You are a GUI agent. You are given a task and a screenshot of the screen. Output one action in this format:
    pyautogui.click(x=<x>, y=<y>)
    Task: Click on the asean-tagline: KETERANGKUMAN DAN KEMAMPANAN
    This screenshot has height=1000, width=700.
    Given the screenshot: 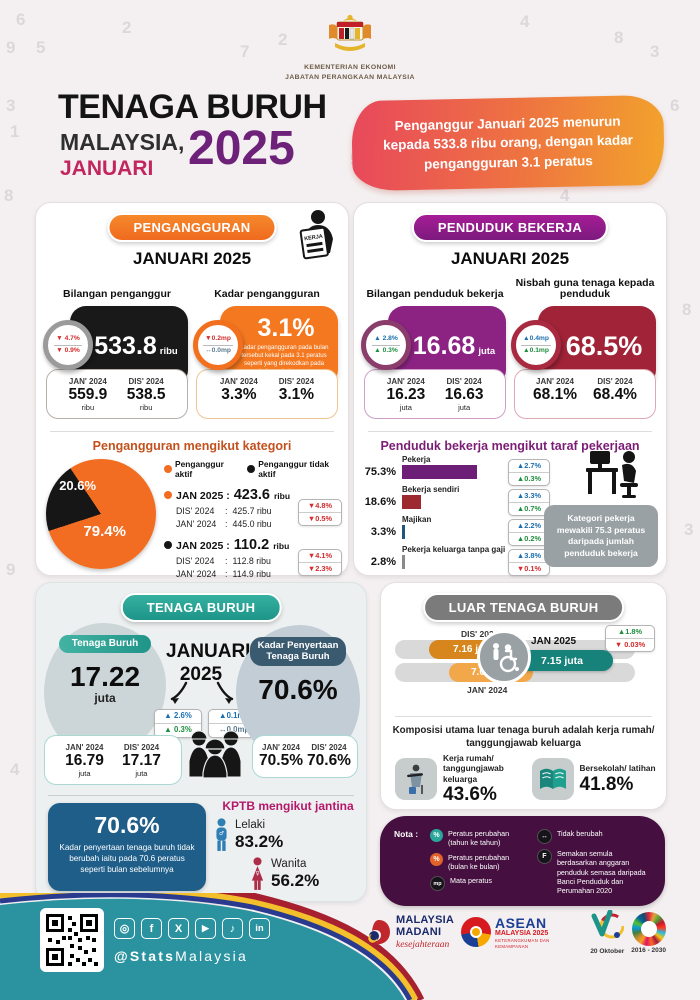 What is the action you would take?
    pyautogui.click(x=522, y=943)
    